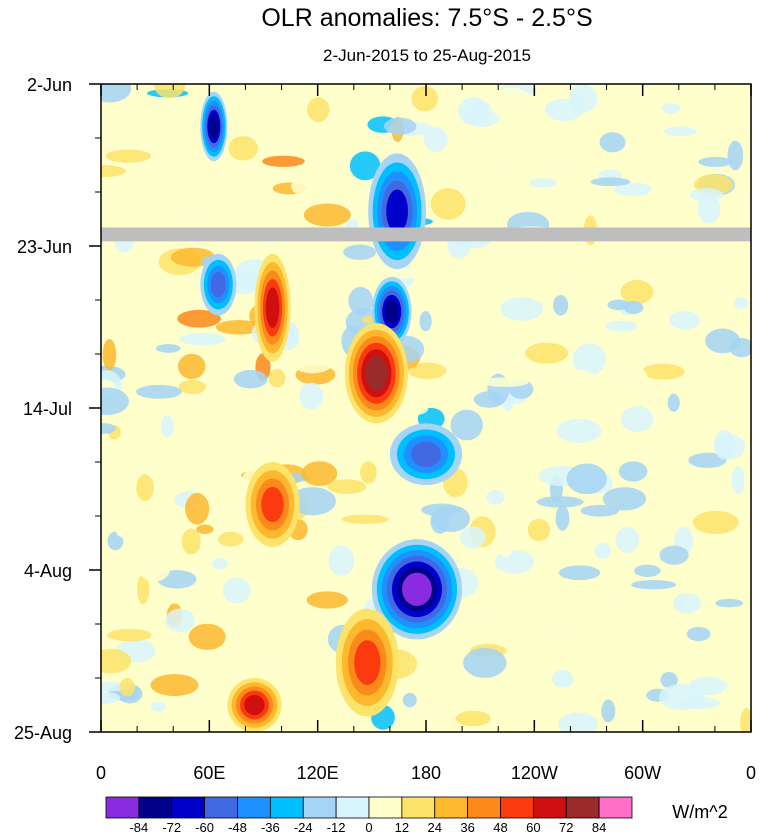  What do you see at coordinates (467, 827) in the screenshot?
I see `colorbar-level-label: 36` at bounding box center [467, 827].